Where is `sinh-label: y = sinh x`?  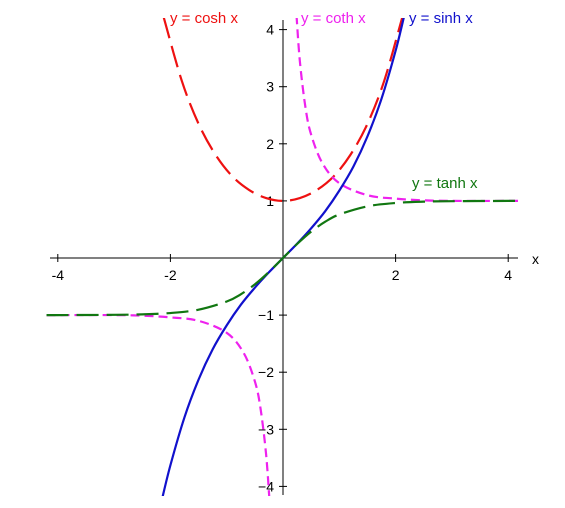
sinh-label: y = sinh x is located at coordinates (441, 18).